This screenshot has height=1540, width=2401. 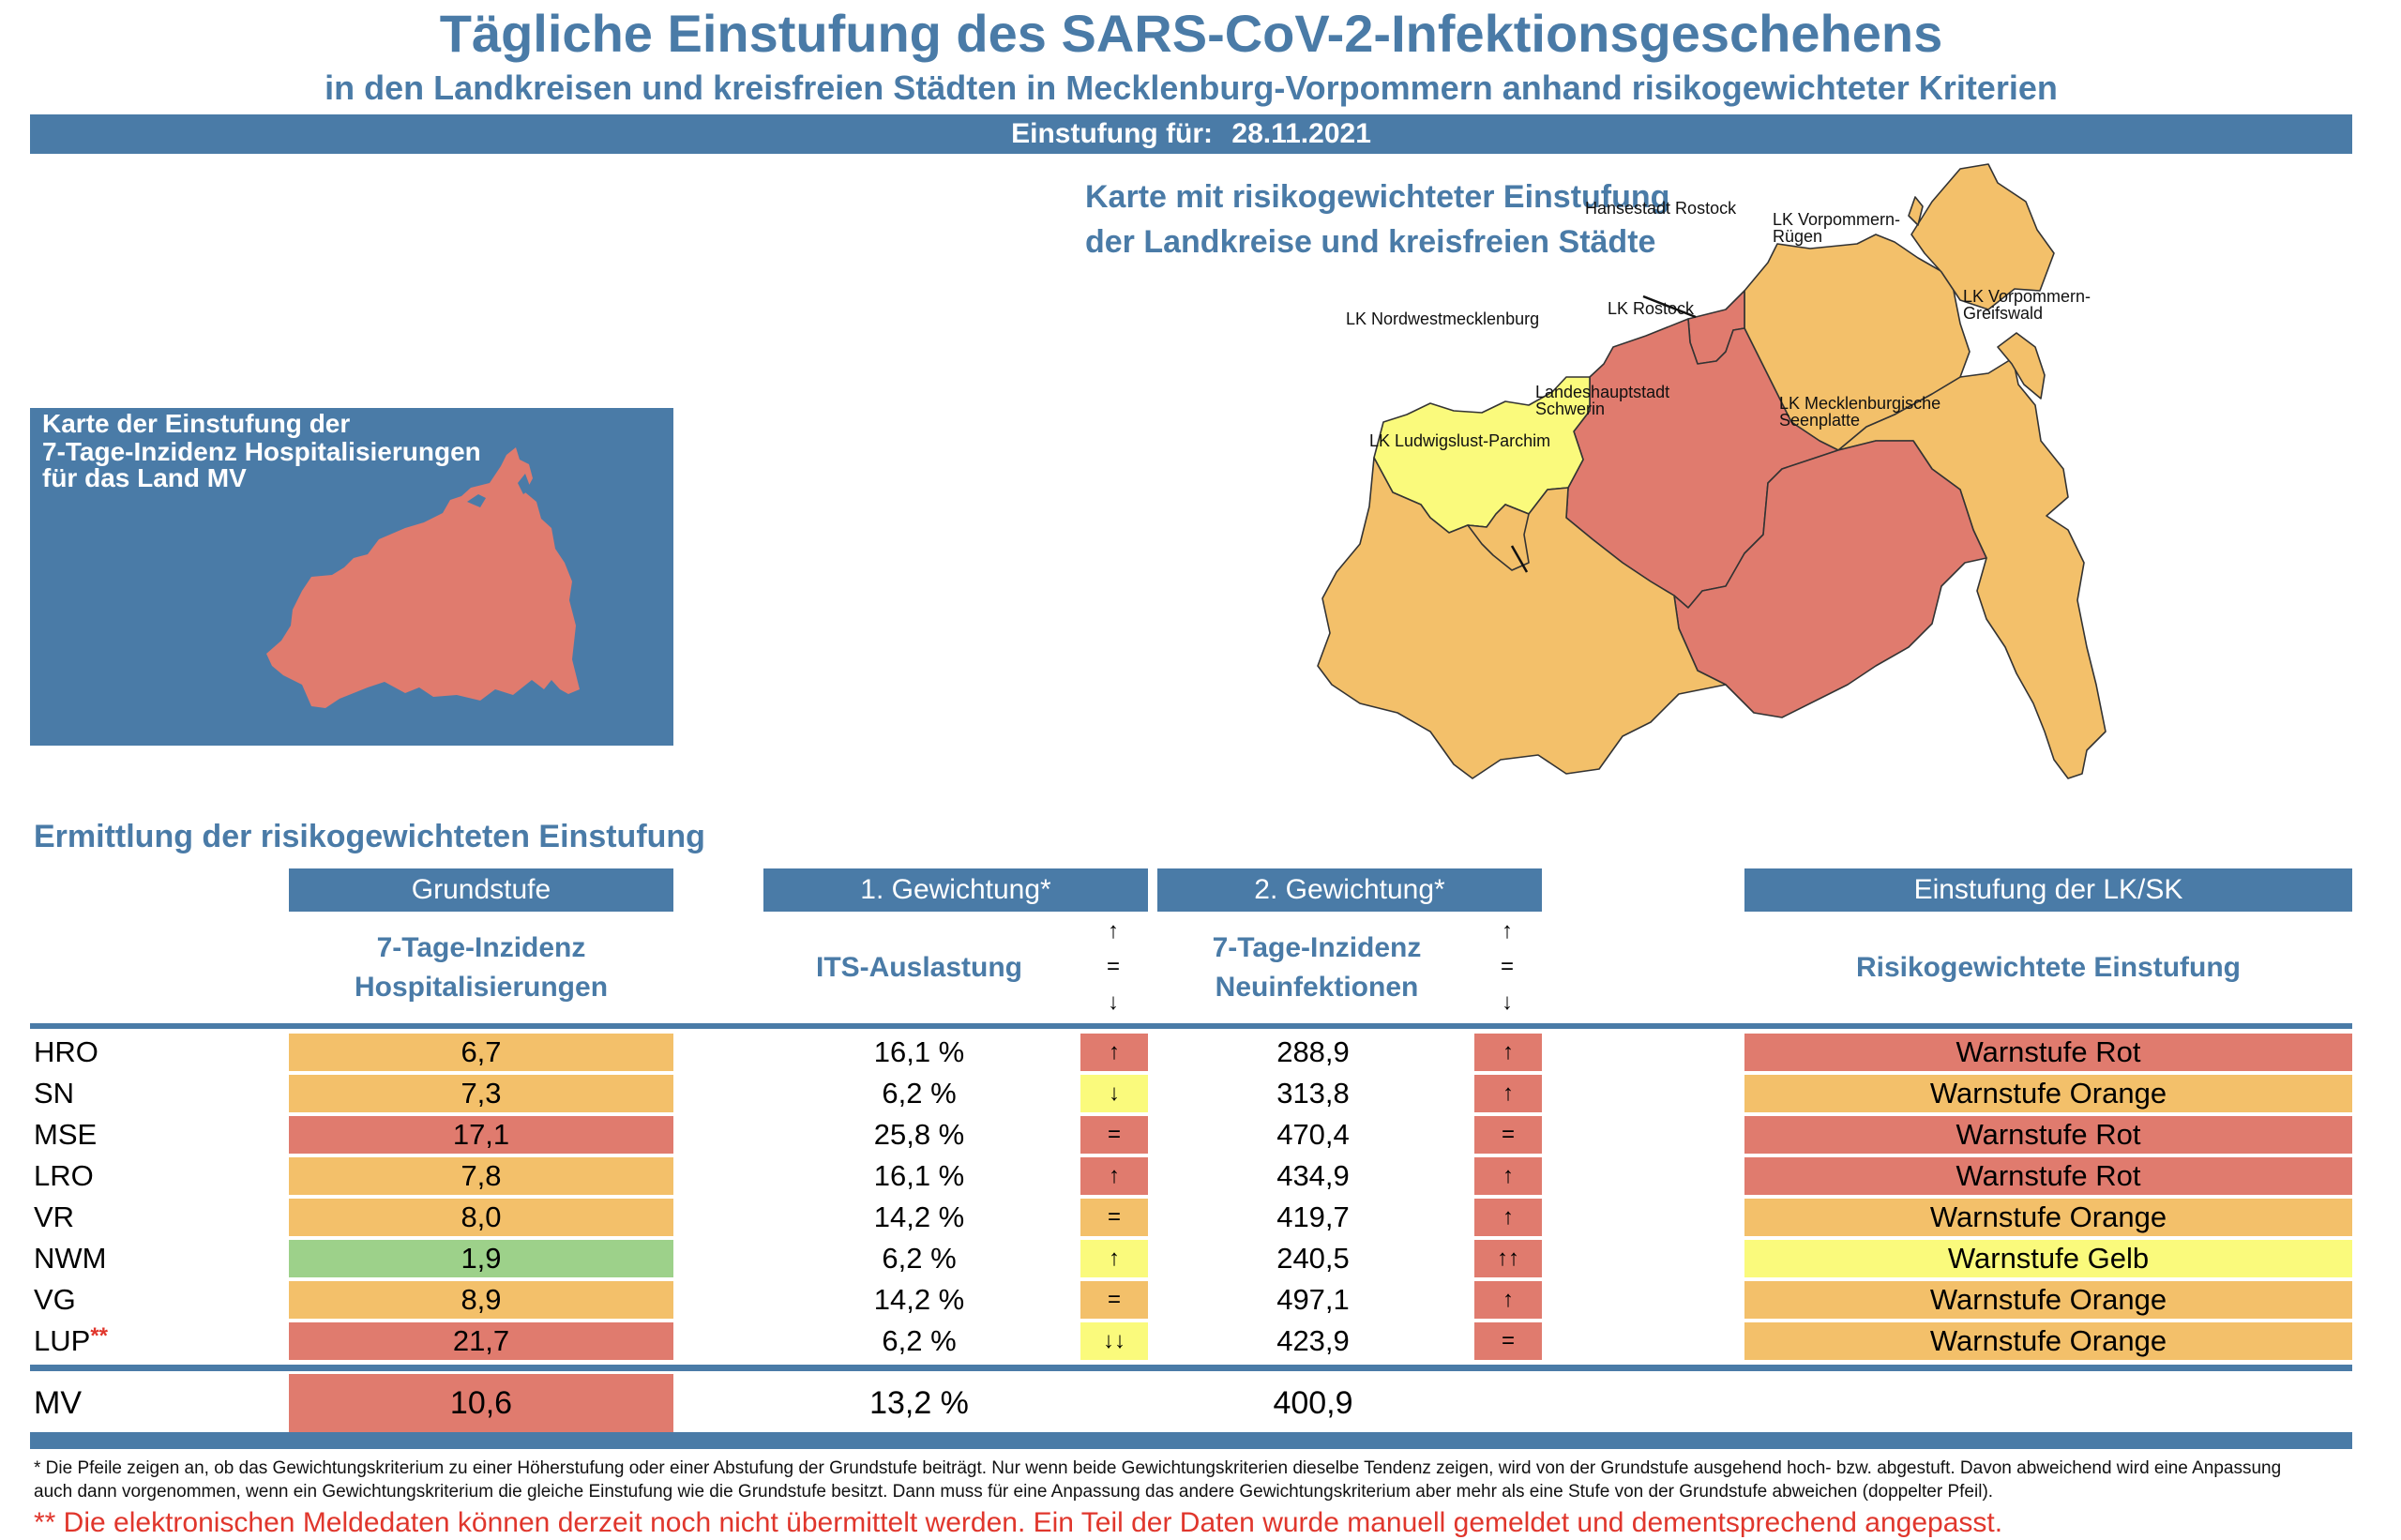 What do you see at coordinates (1819, 420) in the screenshot?
I see `label-mecklenburgische-seenplatte-2: Seenplatte` at bounding box center [1819, 420].